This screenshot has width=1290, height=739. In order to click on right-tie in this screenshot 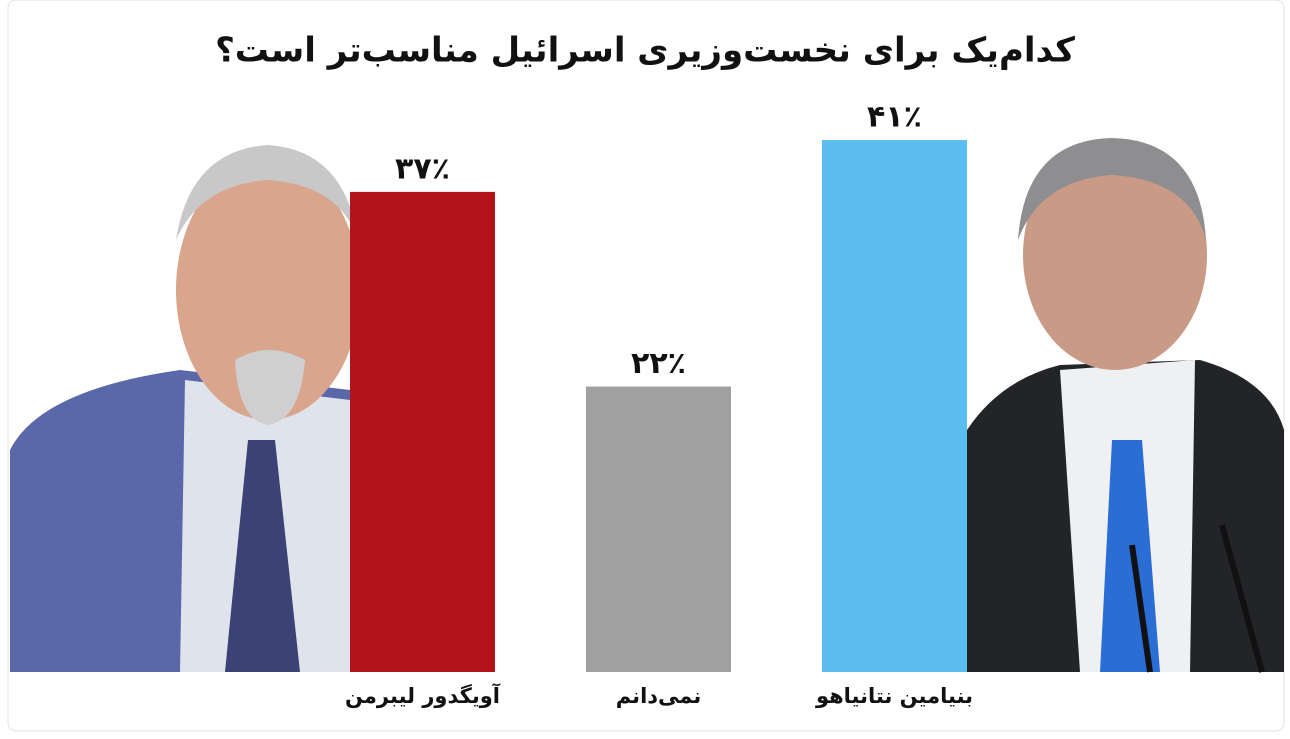, I will do `click(1130, 556)`.